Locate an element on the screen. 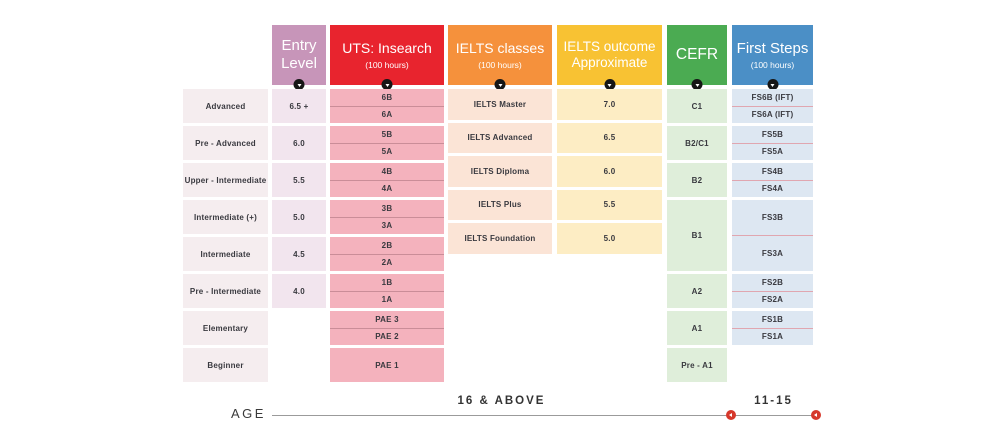 This screenshot has width=1000, height=438. ielts-class-cell: IELTS Foundation is located at coordinates (500, 238).